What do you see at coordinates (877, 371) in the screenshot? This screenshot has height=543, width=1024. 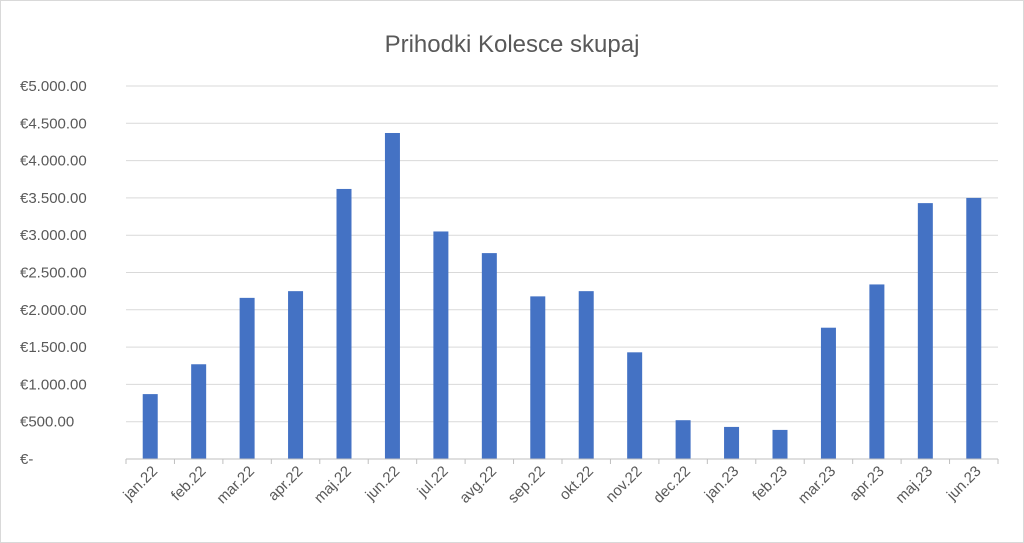 I see `bar-apr.23` at bounding box center [877, 371].